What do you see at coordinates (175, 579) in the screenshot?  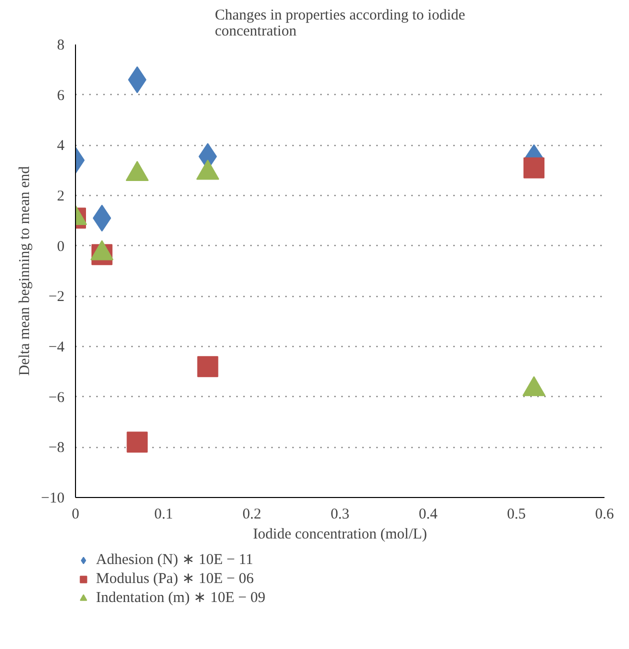 I see `legend-label: Modulus (Pa) ∗ 10E − 06` at bounding box center [175, 579].